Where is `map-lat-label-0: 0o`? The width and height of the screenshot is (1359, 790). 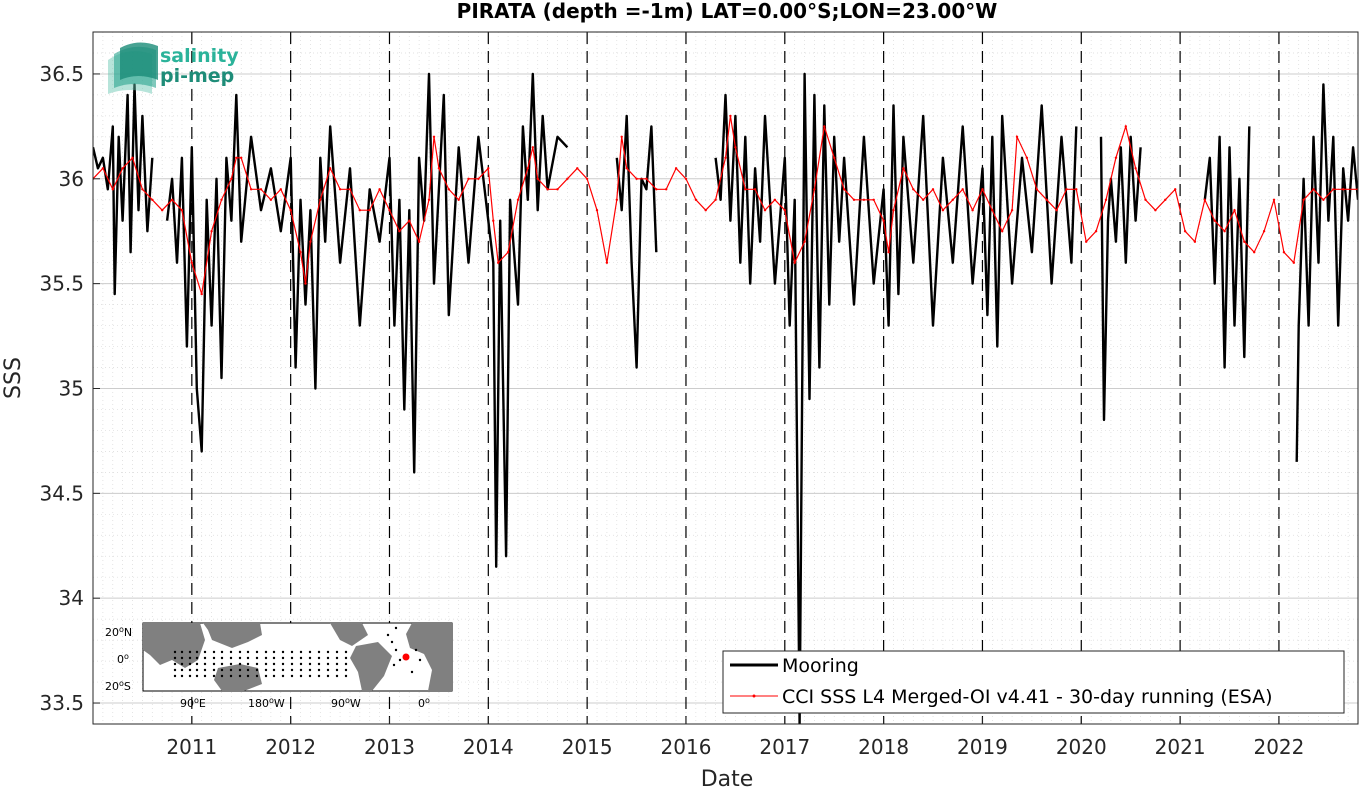 map-lat-label-0: 0o is located at coordinates (123, 659).